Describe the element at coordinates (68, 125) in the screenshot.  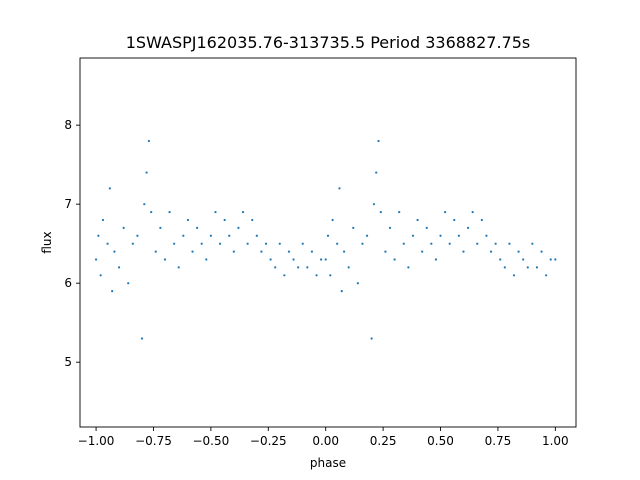
I see `y-tick-label: 8` at that location.